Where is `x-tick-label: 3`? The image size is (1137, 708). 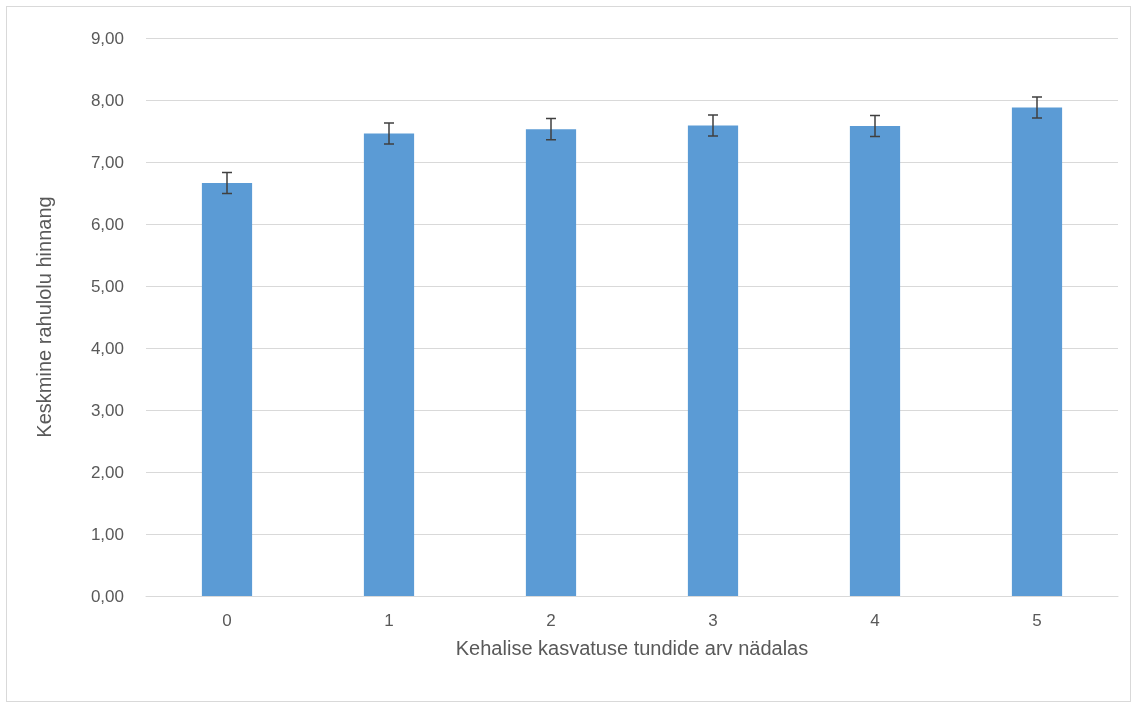
x-tick-label: 3 is located at coordinates (713, 620).